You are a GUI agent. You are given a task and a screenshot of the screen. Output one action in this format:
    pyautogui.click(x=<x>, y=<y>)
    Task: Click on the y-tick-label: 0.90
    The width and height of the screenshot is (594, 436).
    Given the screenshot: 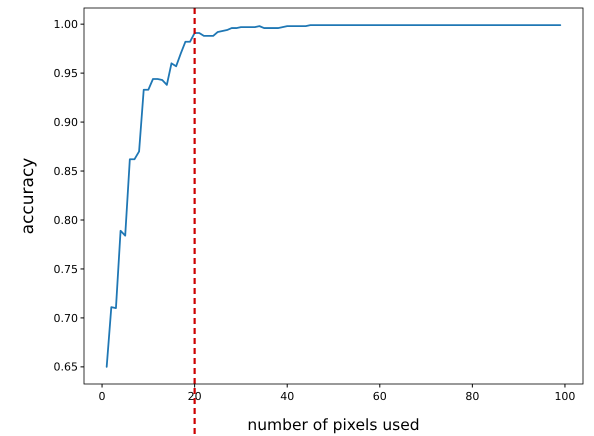 What is the action you would take?
    pyautogui.click(x=66, y=122)
    